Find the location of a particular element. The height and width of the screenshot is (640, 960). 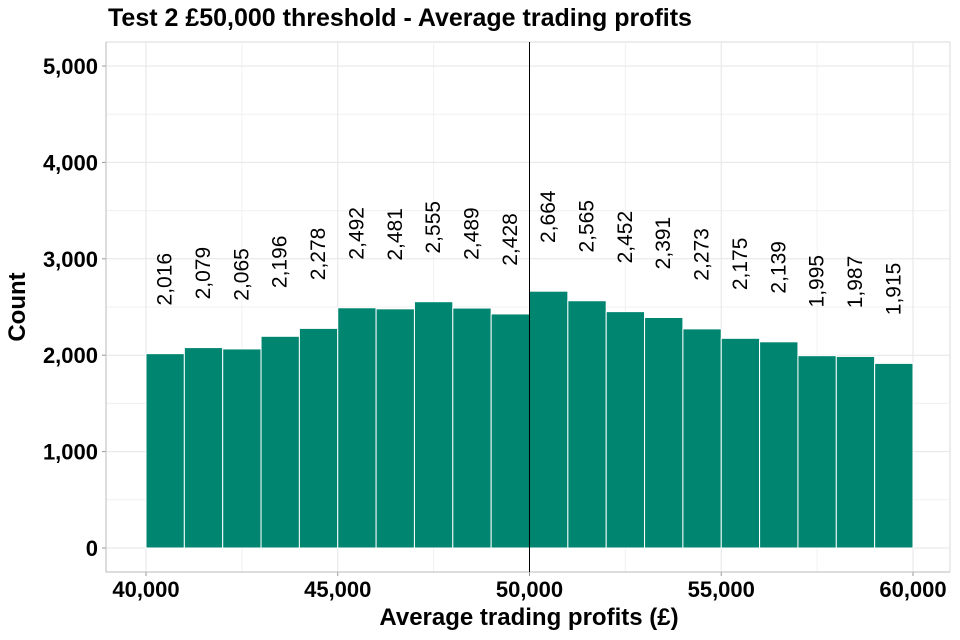

bar-data-label: 2,565 is located at coordinates (587, 226).